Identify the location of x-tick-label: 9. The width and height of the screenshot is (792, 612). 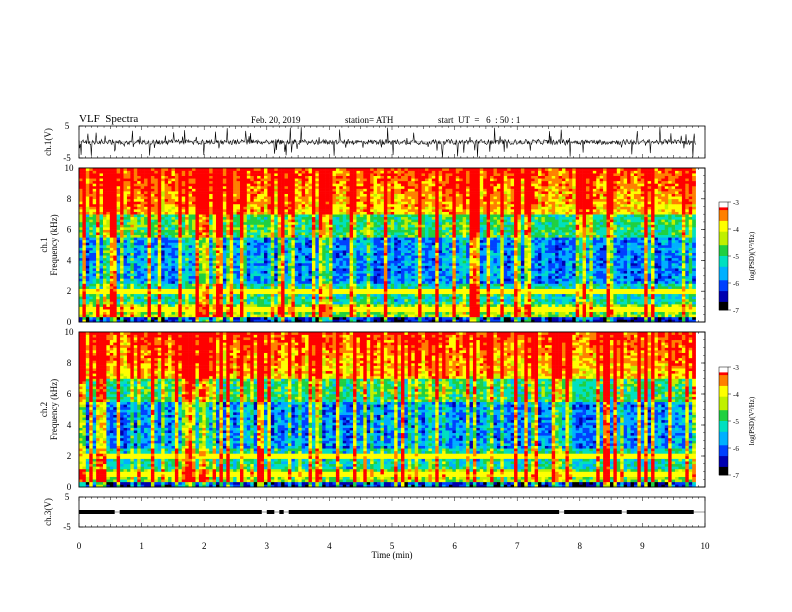
(642, 546).